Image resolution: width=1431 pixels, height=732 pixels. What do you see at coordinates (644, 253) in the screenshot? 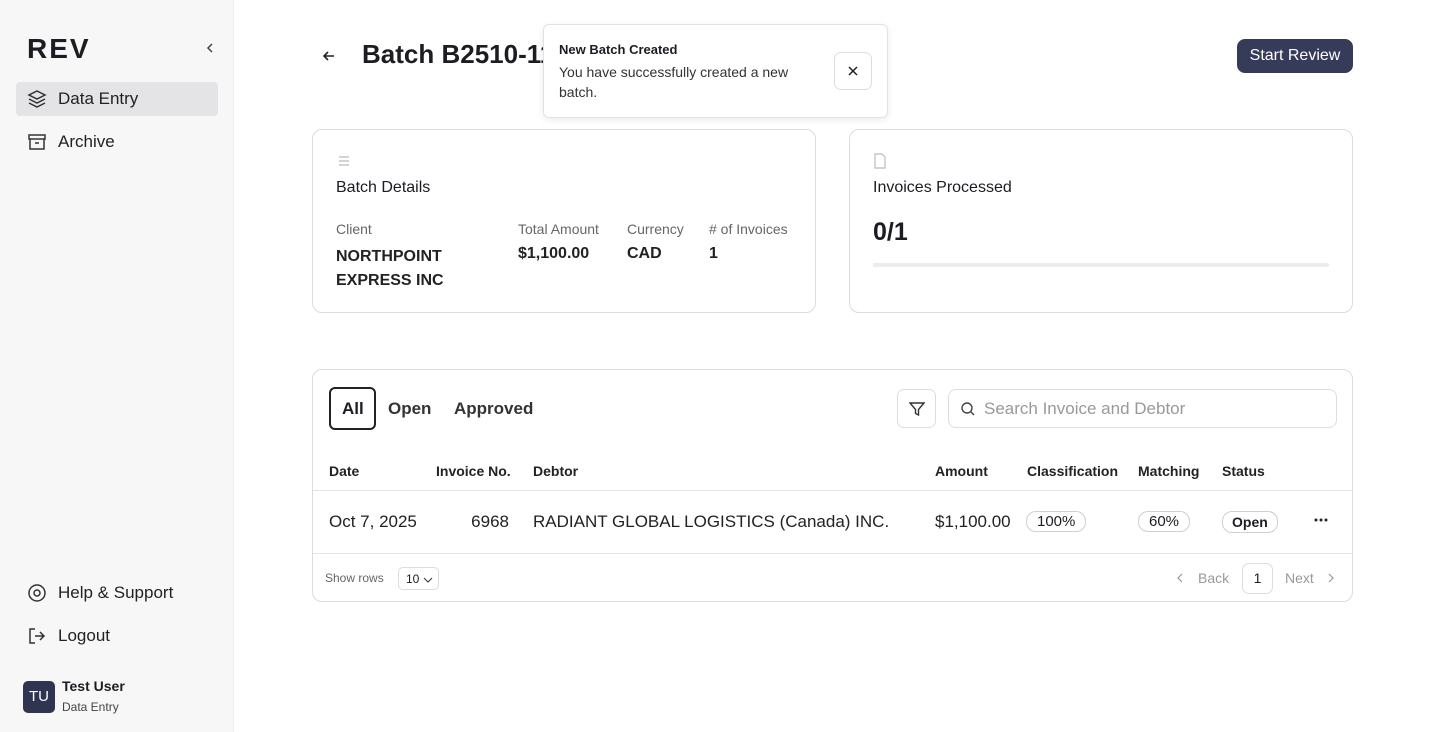
I see `field-value: CAD` at bounding box center [644, 253].